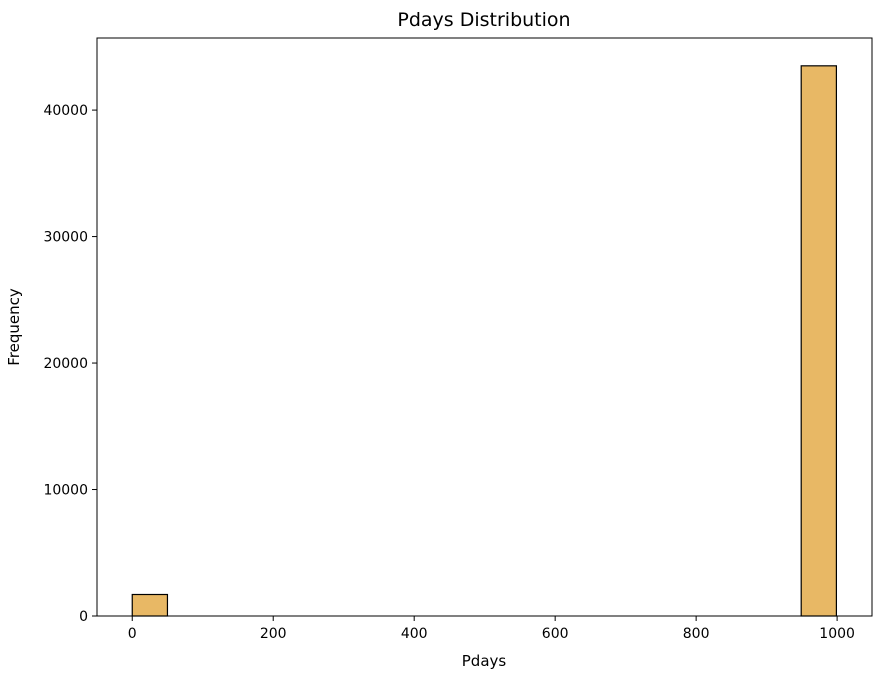  I want to click on x-tick-label: 800, so click(696, 634).